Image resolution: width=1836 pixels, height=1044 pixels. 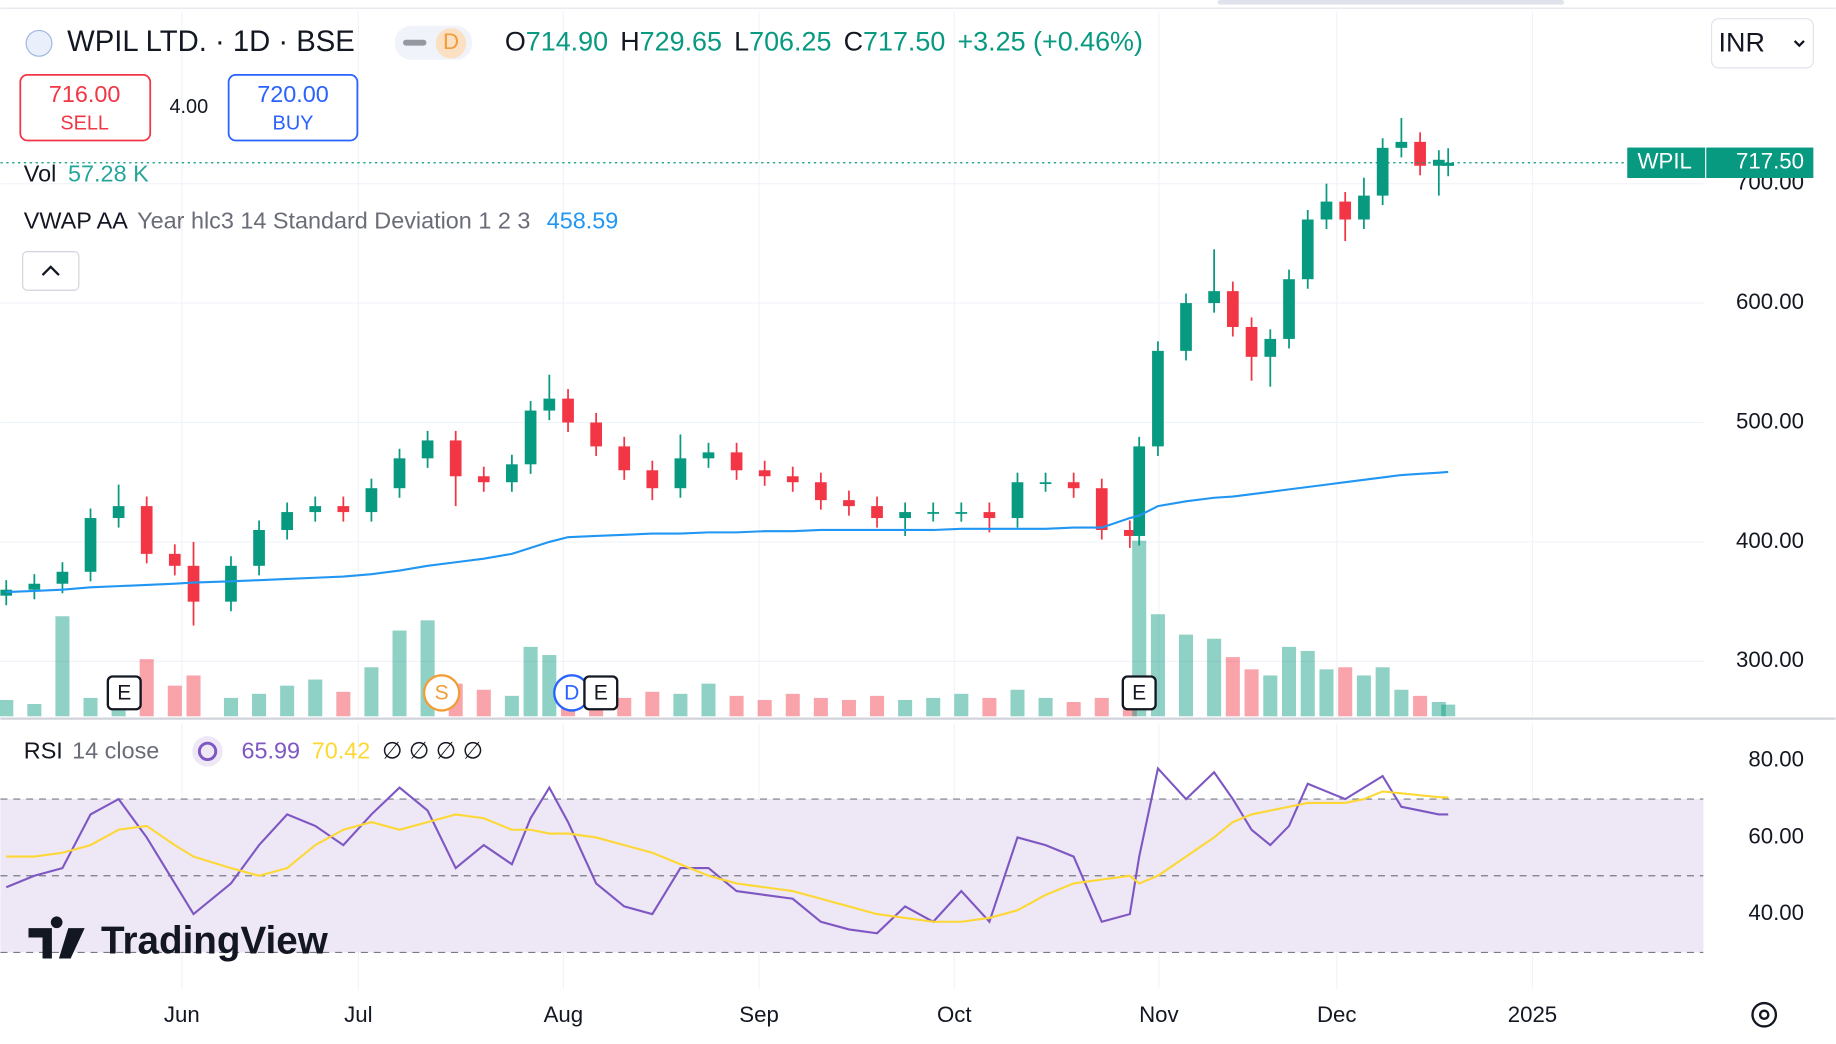 I want to click on rsi-background, so click(x=852, y=876).